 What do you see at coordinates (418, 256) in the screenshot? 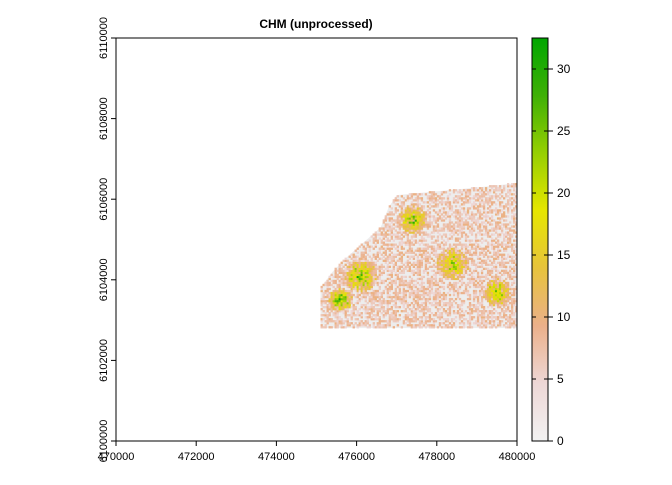
I see `raster-layer` at bounding box center [418, 256].